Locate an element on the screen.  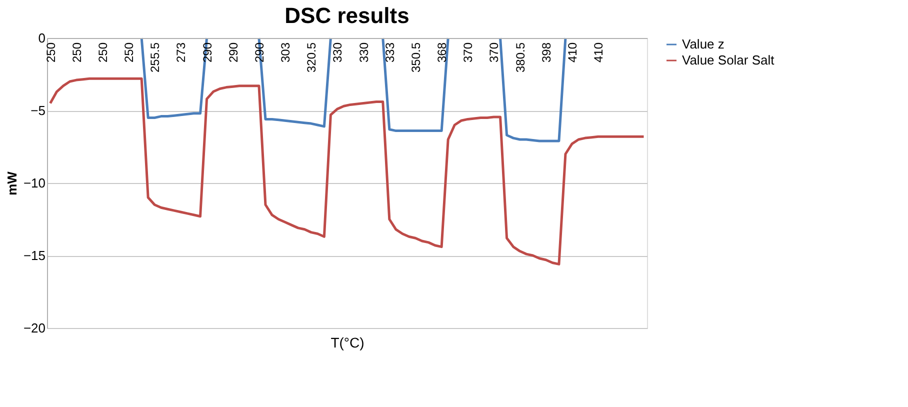
x-tick-label: 398 is located at coordinates (546, 52).